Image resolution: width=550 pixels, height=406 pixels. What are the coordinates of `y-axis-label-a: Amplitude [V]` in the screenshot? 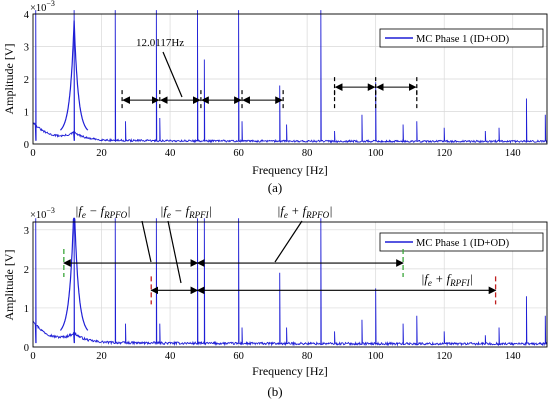 It's located at (9, 79).